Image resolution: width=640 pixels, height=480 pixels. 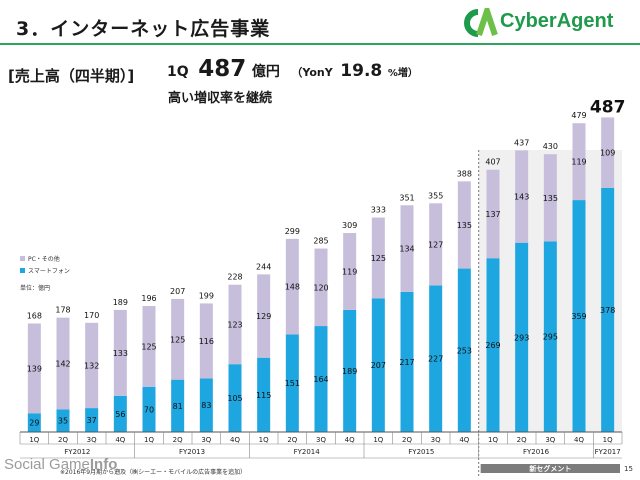 I want to click on fiscal-year-label: FY2017, so click(x=608, y=452).